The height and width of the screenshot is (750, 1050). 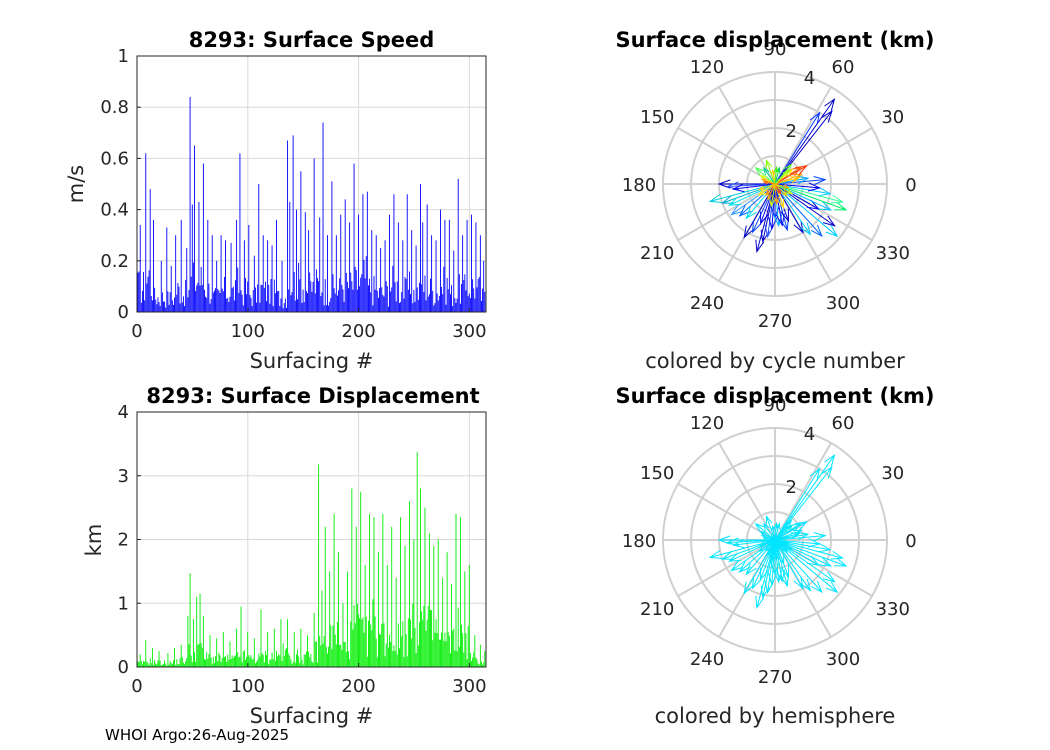 What do you see at coordinates (123, 476) in the screenshot?
I see `p1-ytick-label: 3` at bounding box center [123, 476].